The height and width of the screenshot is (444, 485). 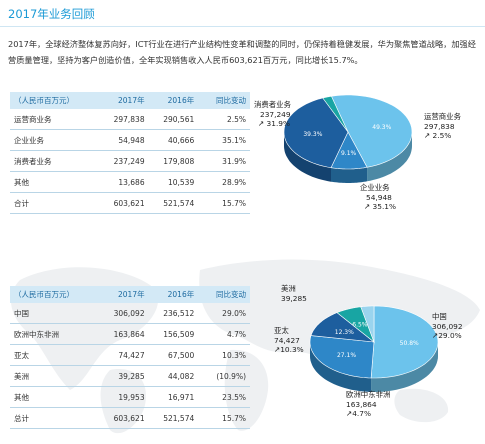 I want to click on table-row-total: 合计 603,621 521,574 15.7%, so click(x=130, y=203).